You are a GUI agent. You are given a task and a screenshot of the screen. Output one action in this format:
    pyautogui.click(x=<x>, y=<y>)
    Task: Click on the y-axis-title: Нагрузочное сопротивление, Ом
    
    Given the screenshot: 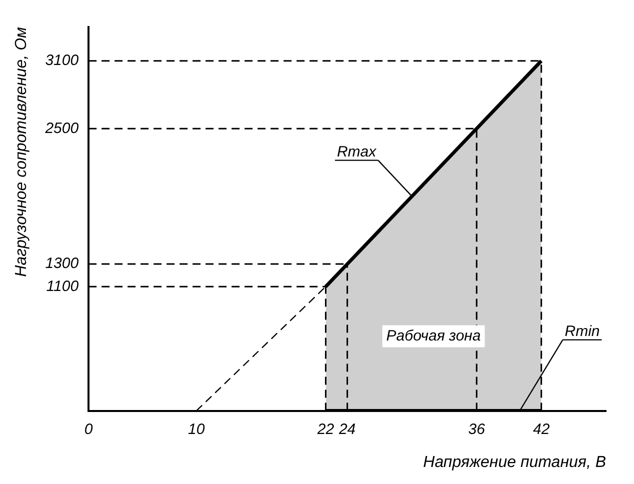 What is the action you would take?
    pyautogui.click(x=21, y=151)
    